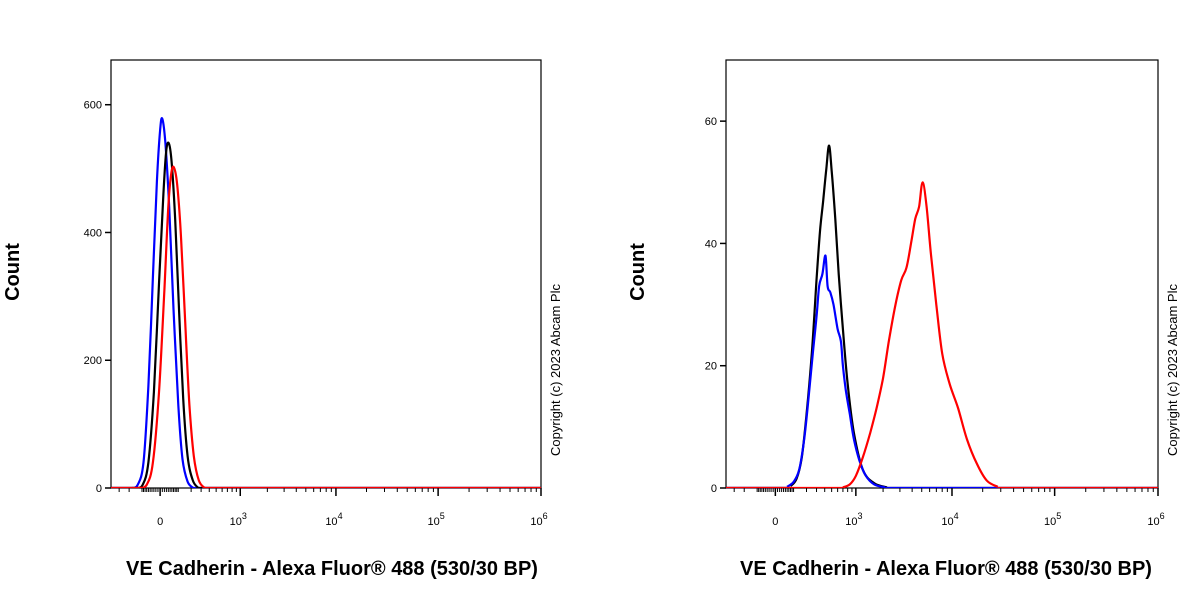 This screenshot has width=1200, height=600. What do you see at coordinates (93, 233) in the screenshot?
I see `y-tick-label: 400` at bounding box center [93, 233].